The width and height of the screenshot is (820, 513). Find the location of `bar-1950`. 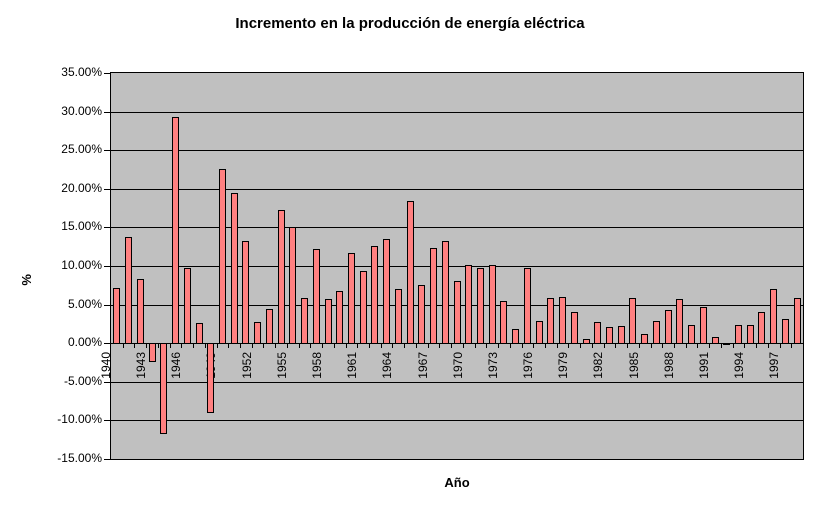

bar-1950 is located at coordinates (234, 268).